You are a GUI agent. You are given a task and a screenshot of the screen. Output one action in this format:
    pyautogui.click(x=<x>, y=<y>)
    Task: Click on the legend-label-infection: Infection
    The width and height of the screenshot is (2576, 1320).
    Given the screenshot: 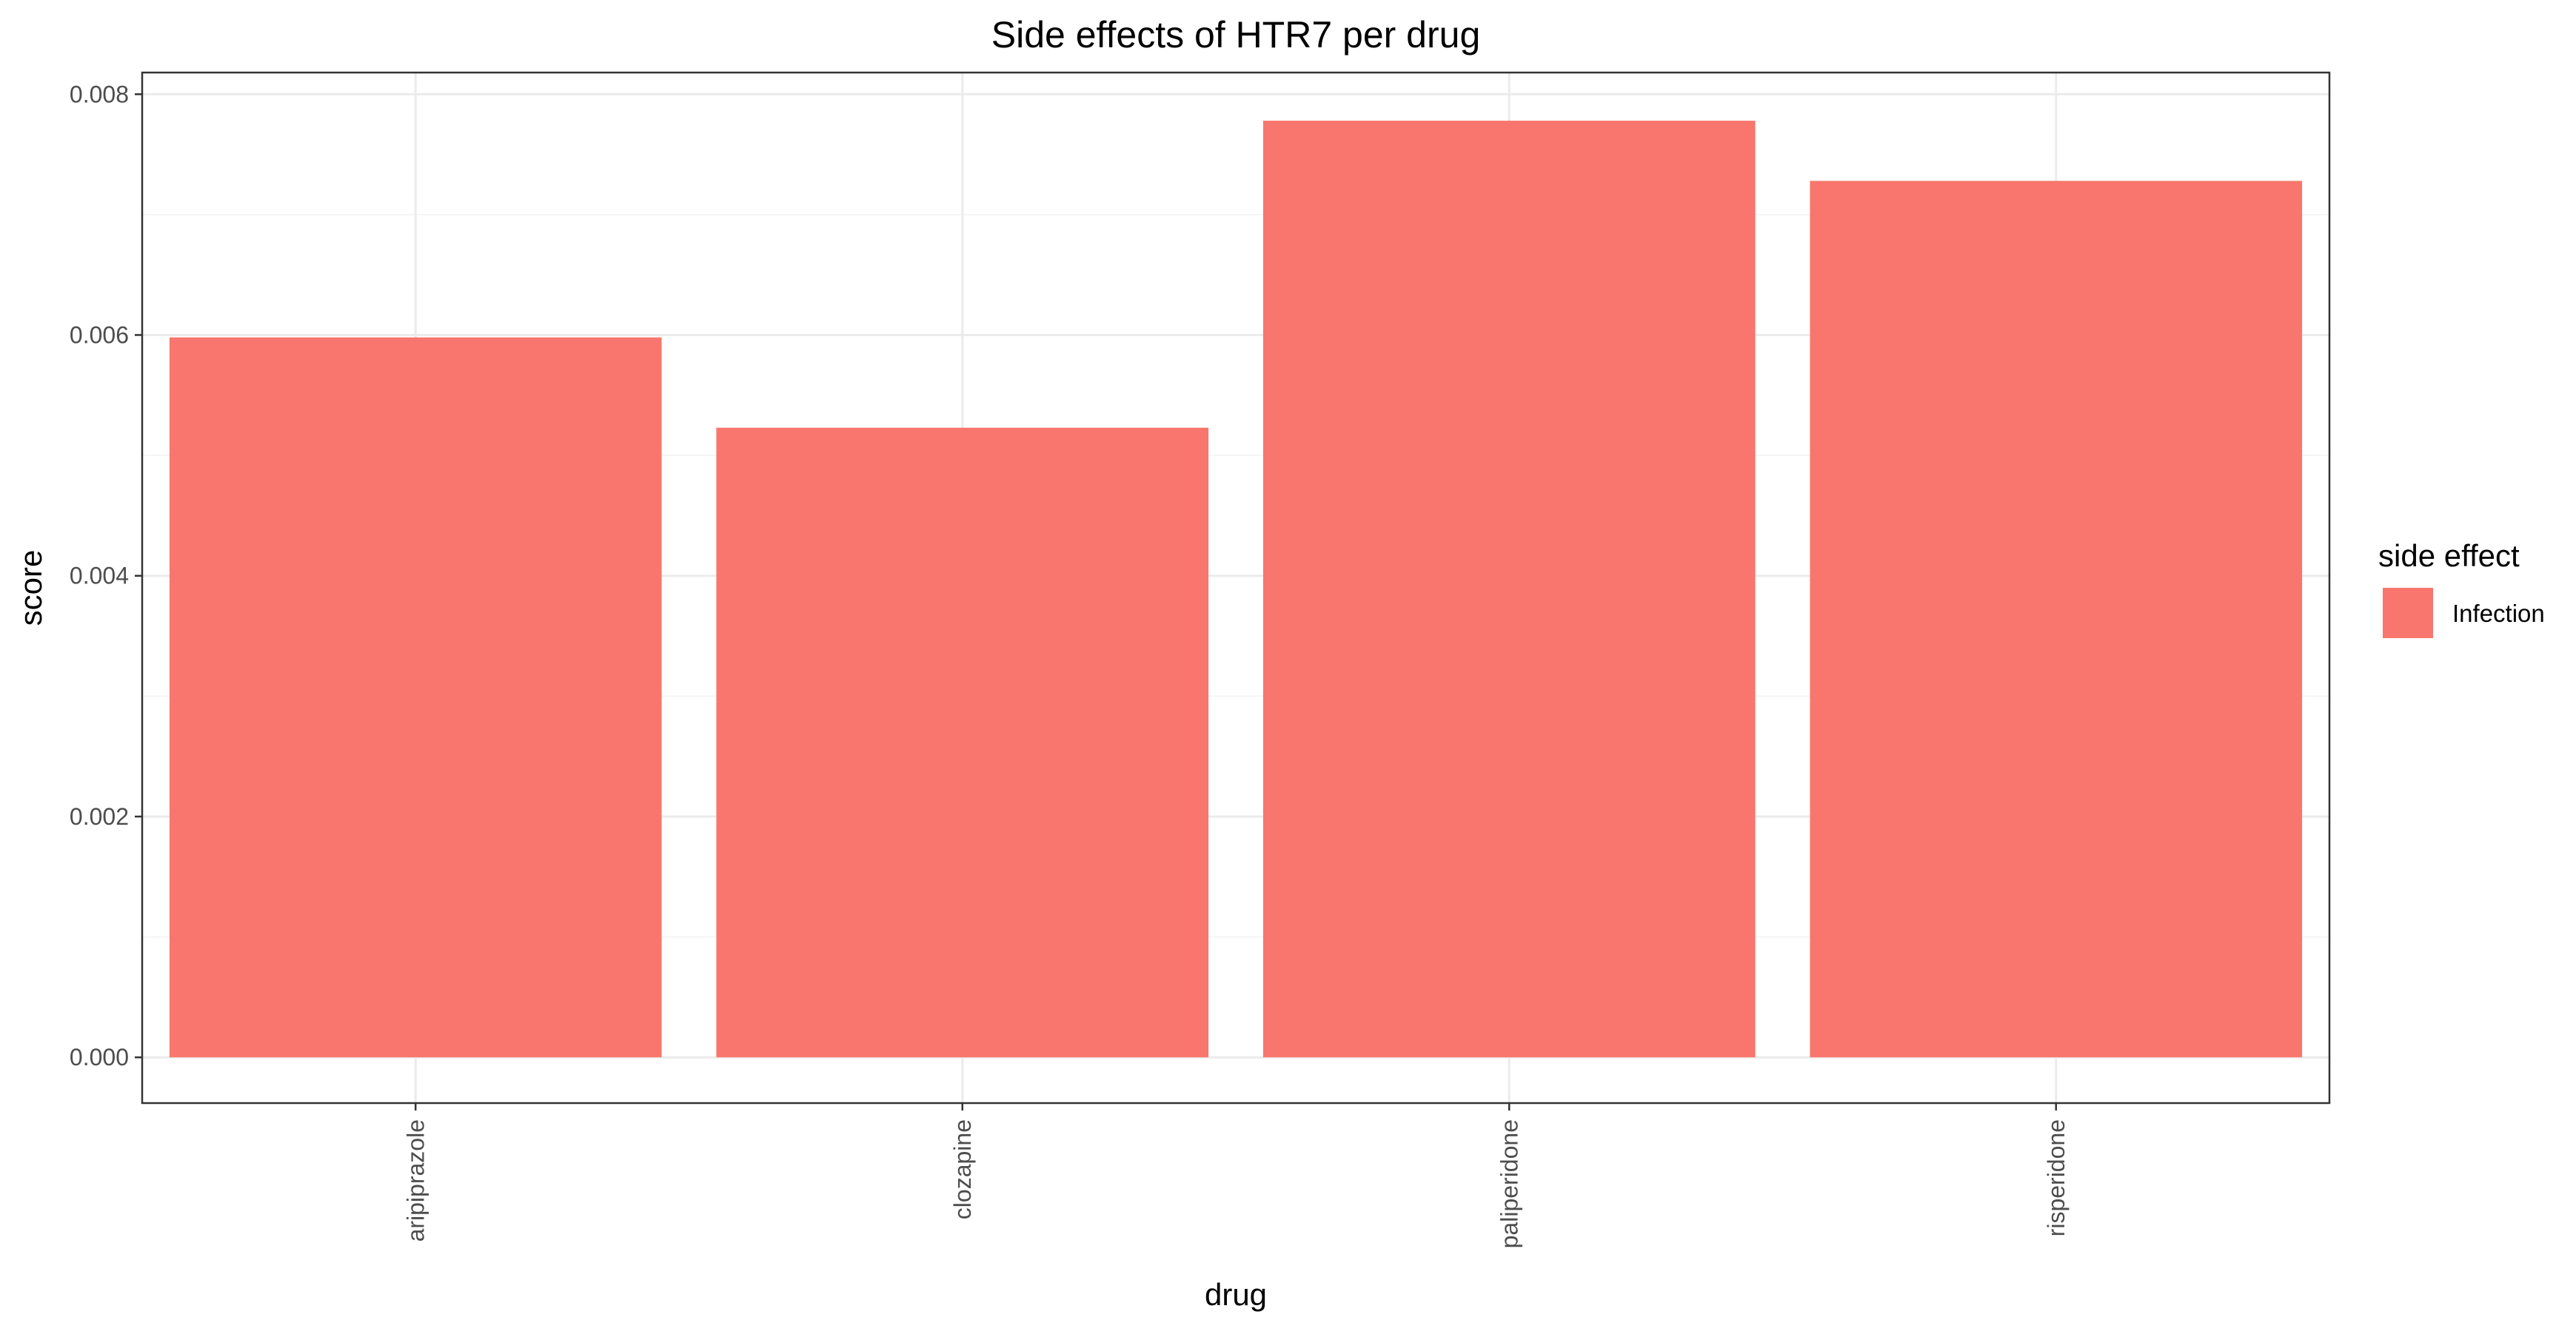 What is the action you would take?
    pyautogui.click(x=2498, y=613)
    